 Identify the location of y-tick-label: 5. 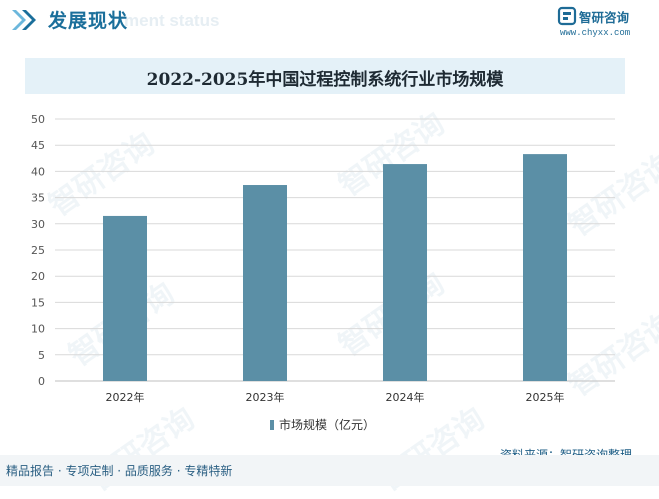
(41, 355).